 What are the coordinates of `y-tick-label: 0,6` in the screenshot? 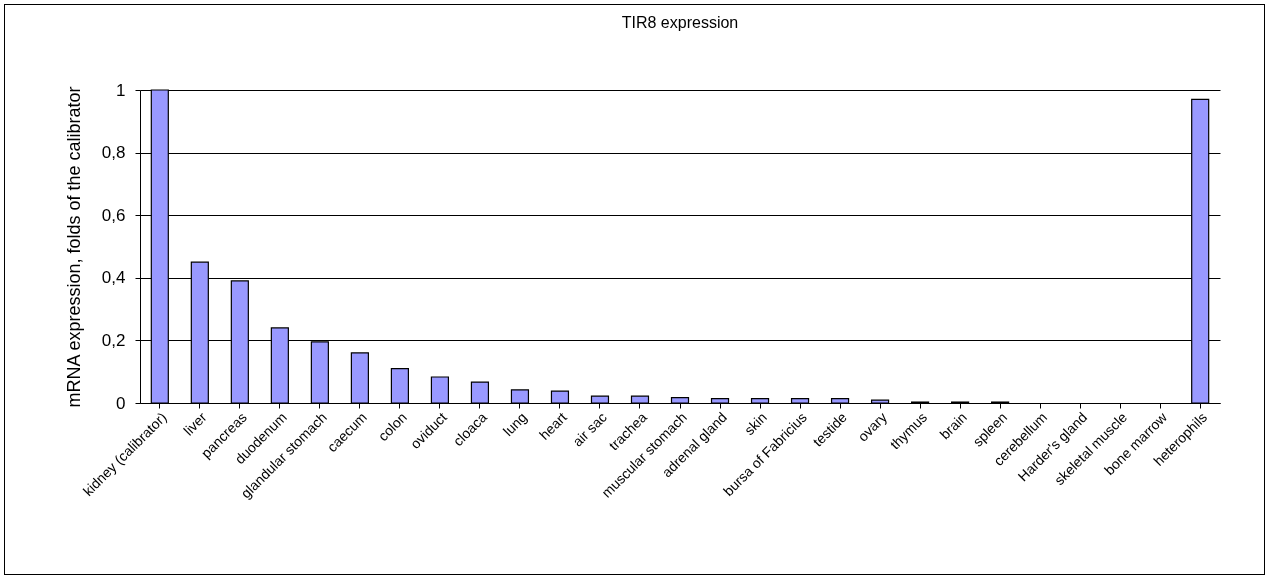 It's located at (113, 215).